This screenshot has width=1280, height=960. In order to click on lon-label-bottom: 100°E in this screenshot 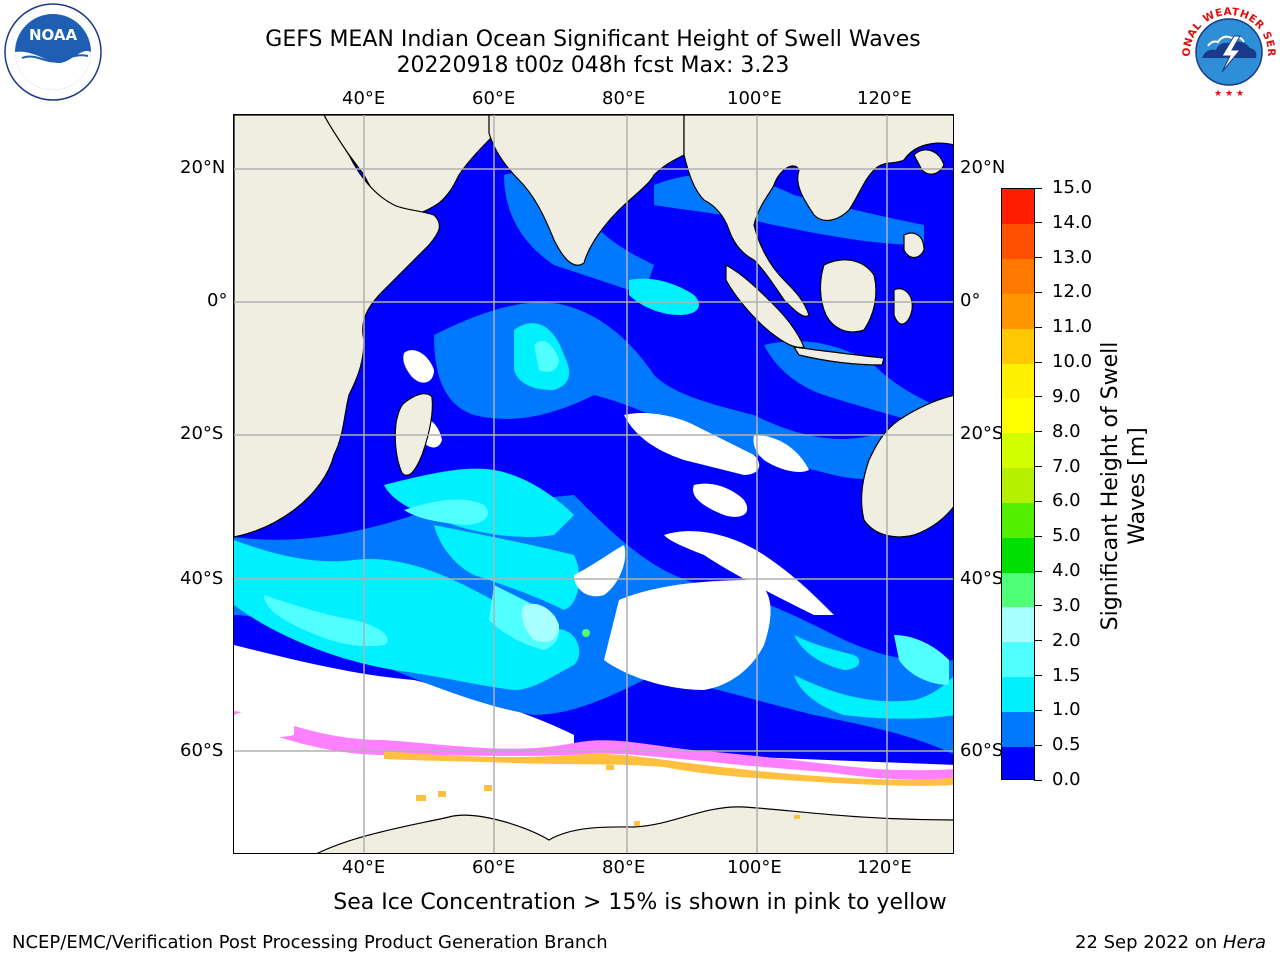, I will do `click(754, 867)`.